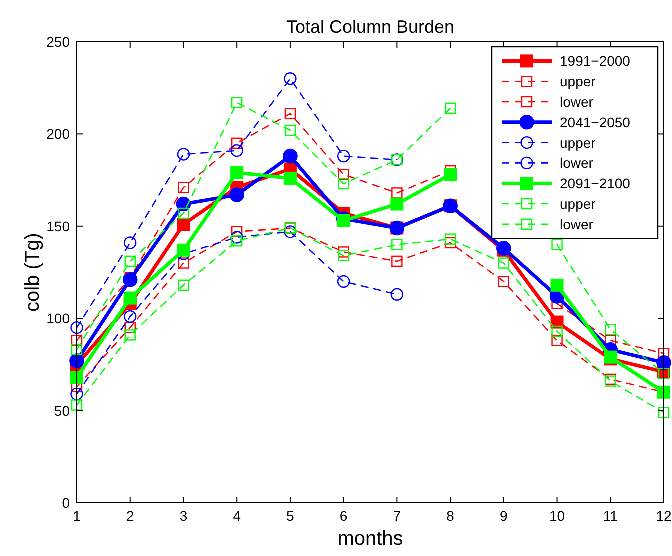  What do you see at coordinates (290, 516) in the screenshot?
I see `x-tick-label: 5` at bounding box center [290, 516].